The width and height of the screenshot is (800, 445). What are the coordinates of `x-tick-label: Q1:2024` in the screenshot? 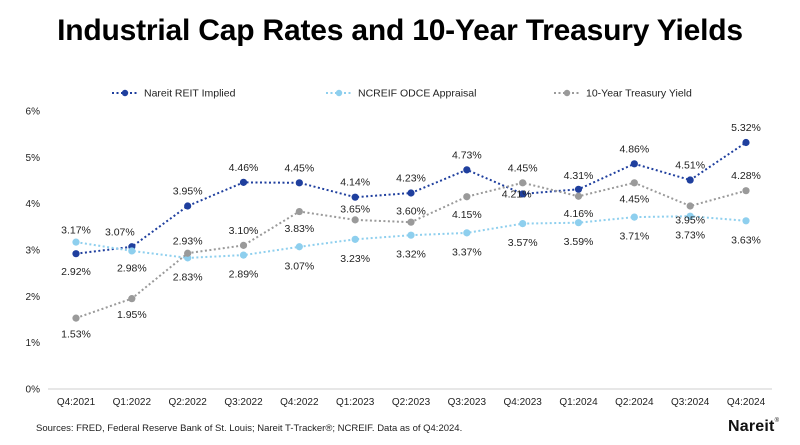 It's located at (578, 402).